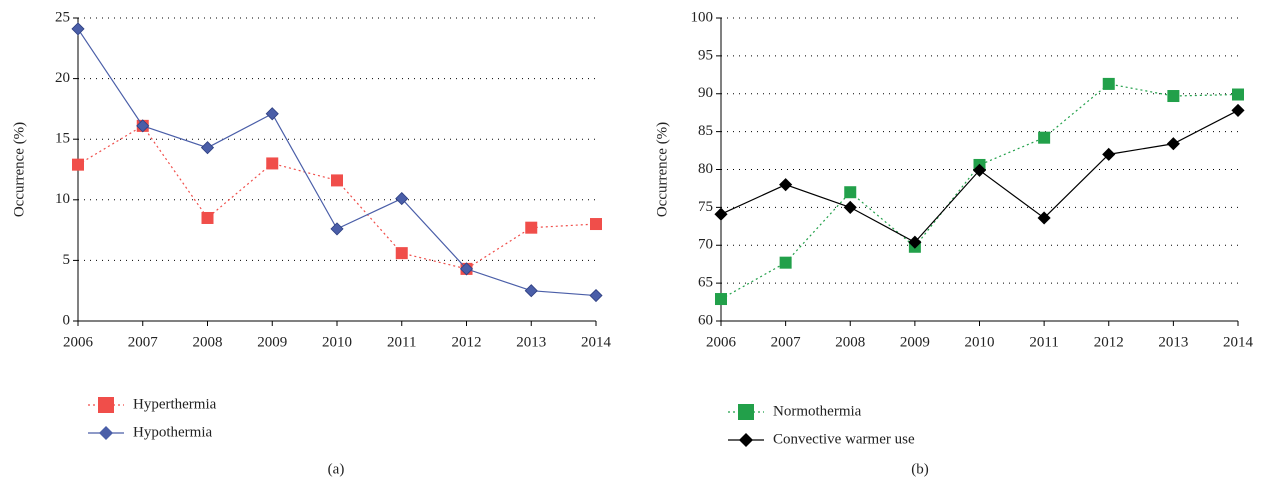 The width and height of the screenshot is (1266, 490). I want to click on y-tick-label: 15, so click(62, 139).